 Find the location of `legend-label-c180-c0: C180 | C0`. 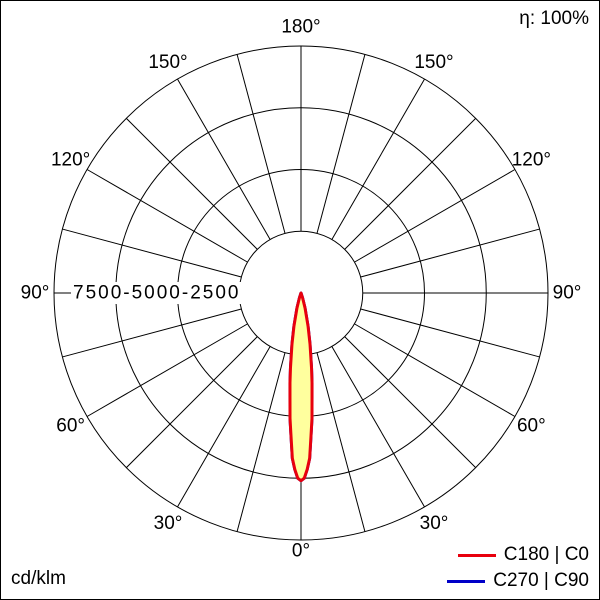

legend-label-c180-c0: C180 | C0 is located at coordinates (546, 554).